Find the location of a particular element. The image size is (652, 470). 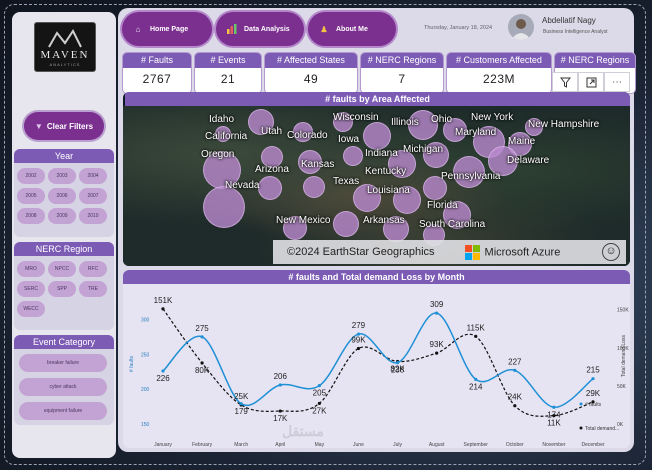

region-chip: WECC is located at coordinates (31, 309).